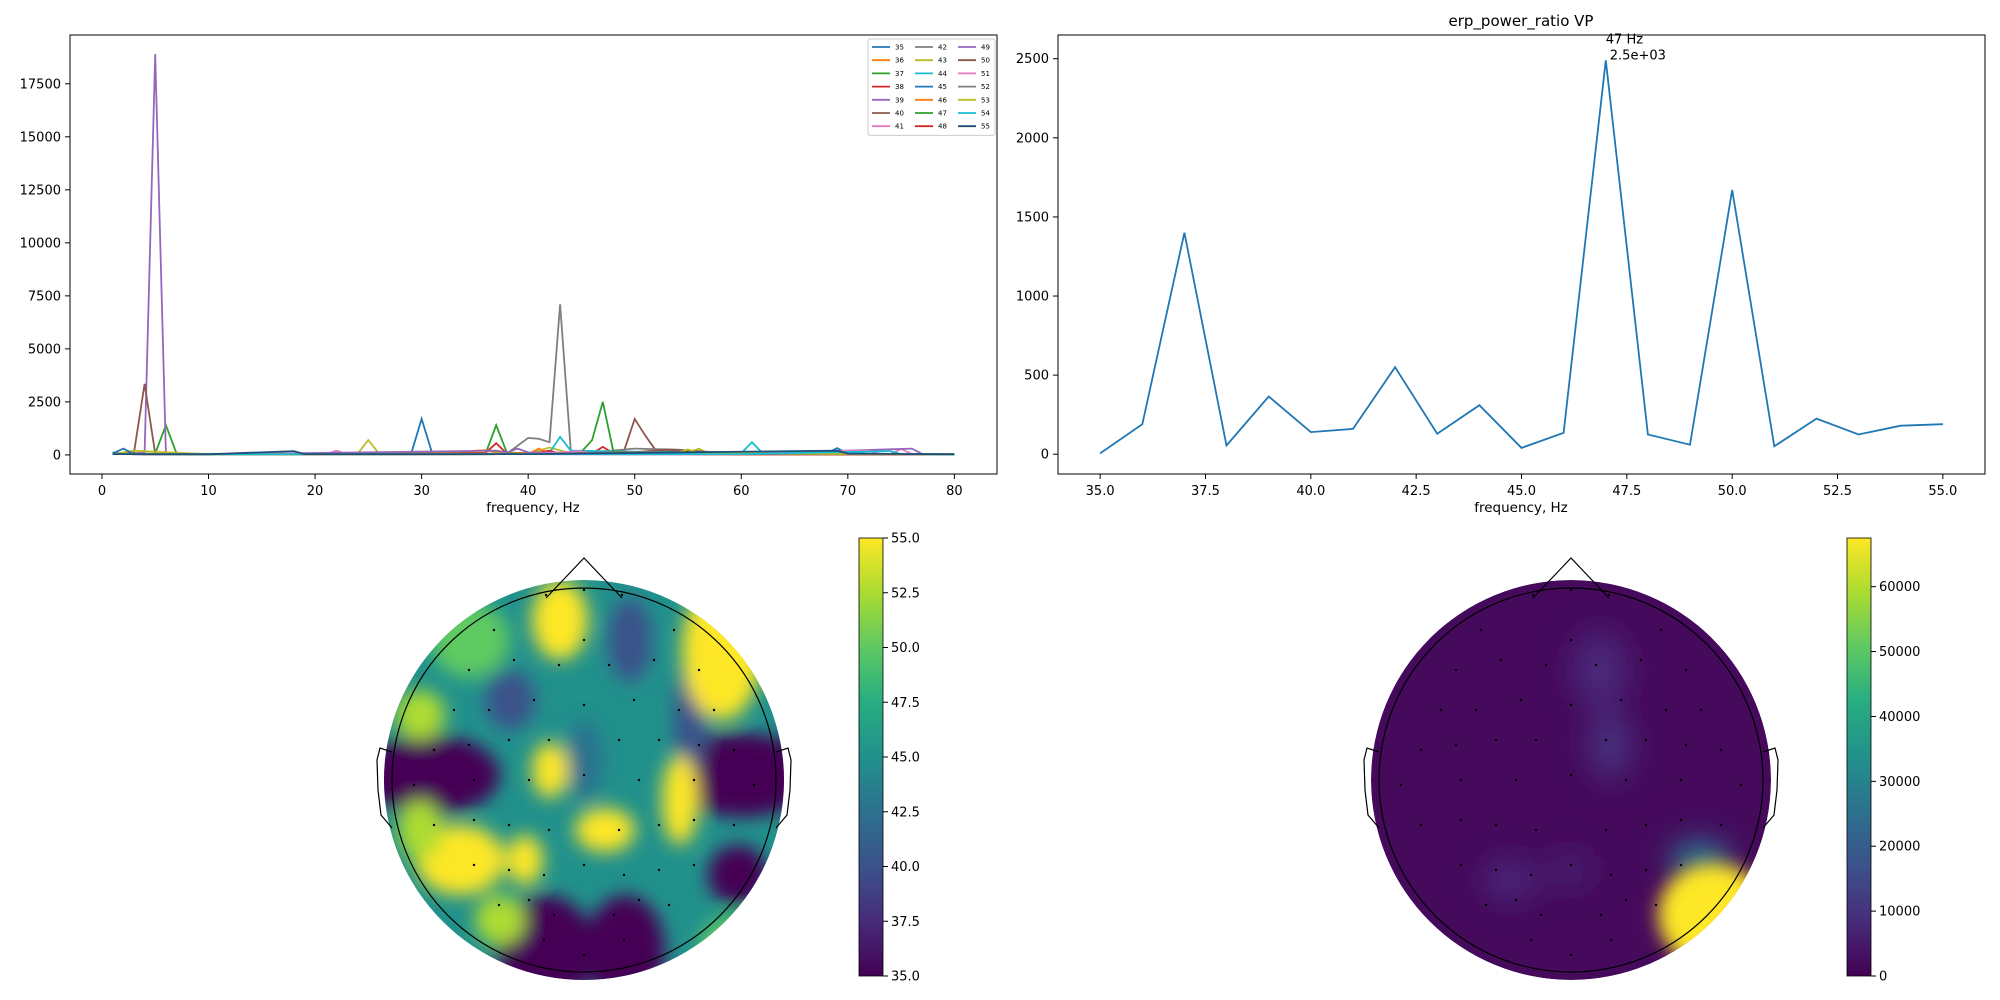 The height and width of the screenshot is (1000, 2000). Describe the element at coordinates (44, 349) in the screenshot. I see `y-tick-label: 5000` at that location.